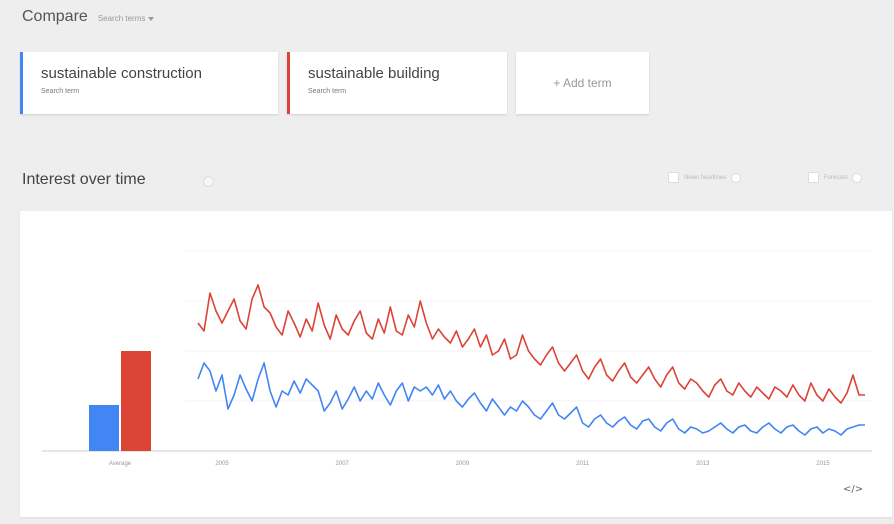 This screenshot has height=524, width=894. What do you see at coordinates (463, 464) in the screenshot?
I see `x-tick-label: 2009` at bounding box center [463, 464].